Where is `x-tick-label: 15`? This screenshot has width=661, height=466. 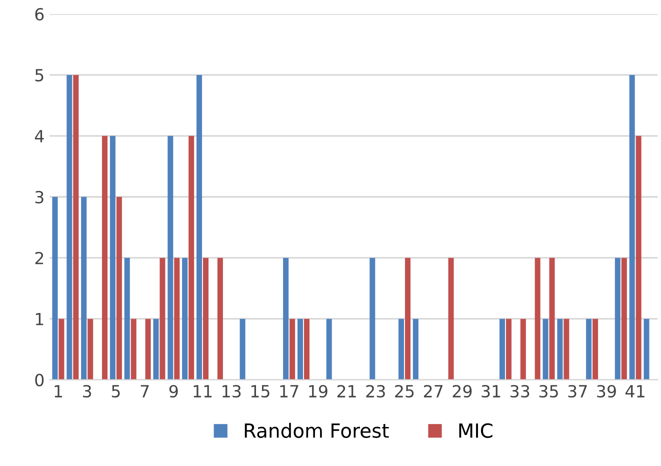 x-tick-label: 15 is located at coordinates (260, 391).